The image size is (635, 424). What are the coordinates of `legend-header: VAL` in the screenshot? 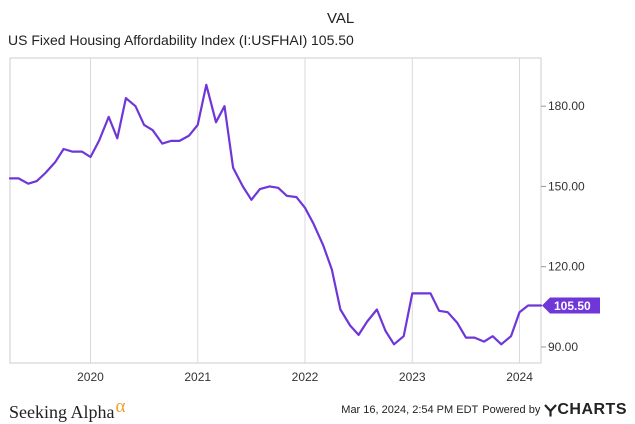 It's located at (341, 18).